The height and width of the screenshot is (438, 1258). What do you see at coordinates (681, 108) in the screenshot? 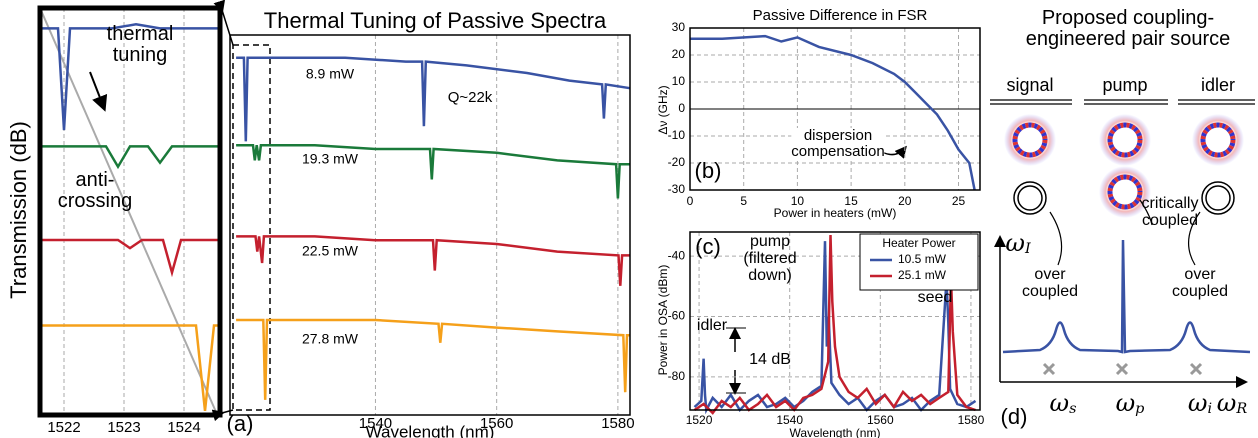
I see `y-tick-label: 0` at bounding box center [681, 108].